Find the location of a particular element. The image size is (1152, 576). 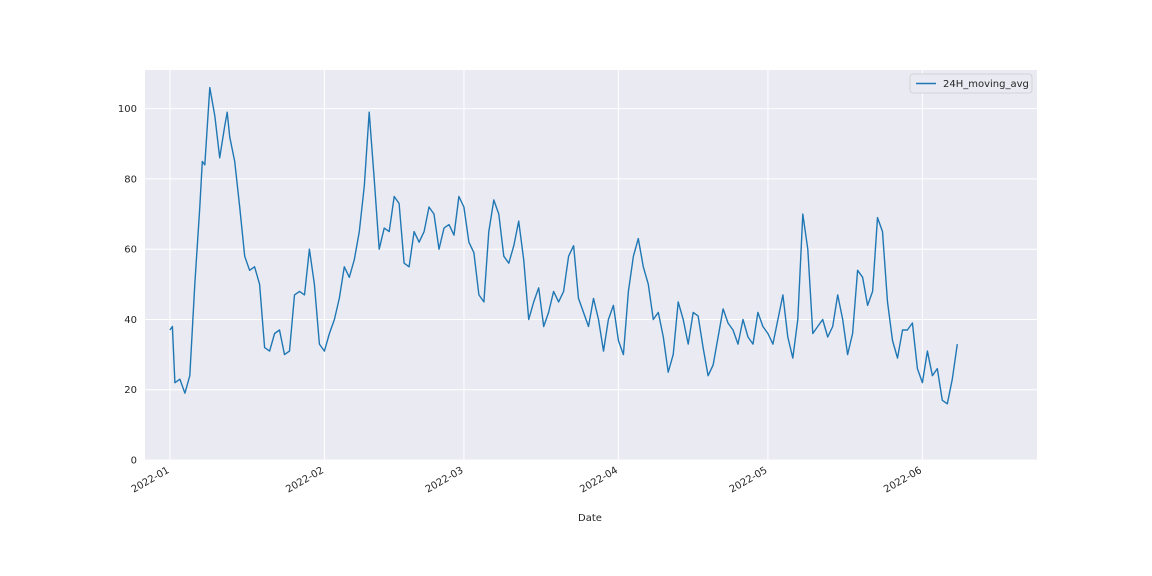

y-tick-label: 80 is located at coordinates (130, 179).